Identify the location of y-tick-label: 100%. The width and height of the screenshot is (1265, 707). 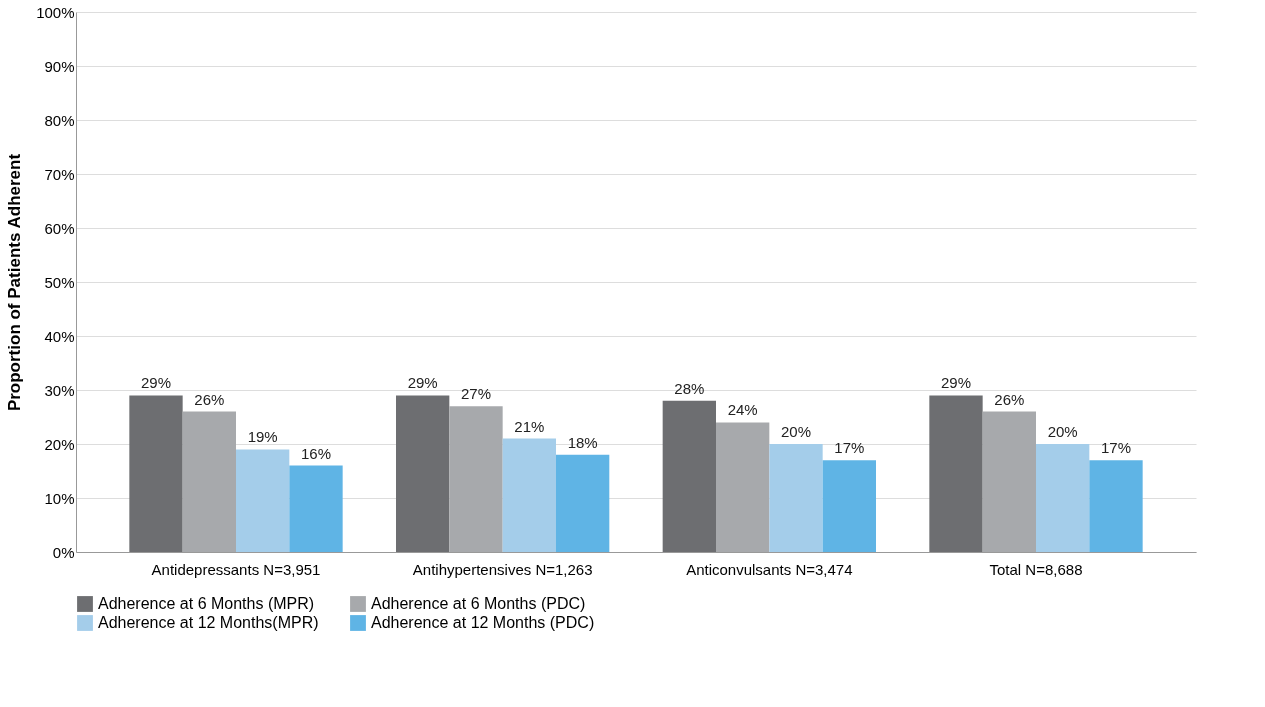
(55, 12).